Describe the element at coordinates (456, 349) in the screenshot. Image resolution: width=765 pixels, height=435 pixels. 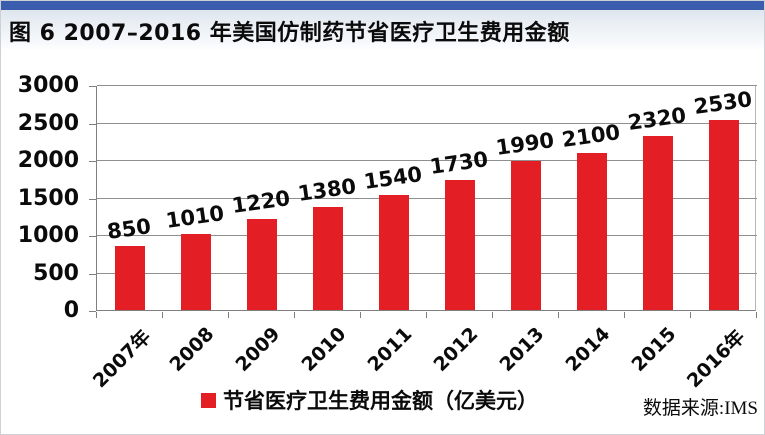
I see `x-axis-label: 2012` at that location.